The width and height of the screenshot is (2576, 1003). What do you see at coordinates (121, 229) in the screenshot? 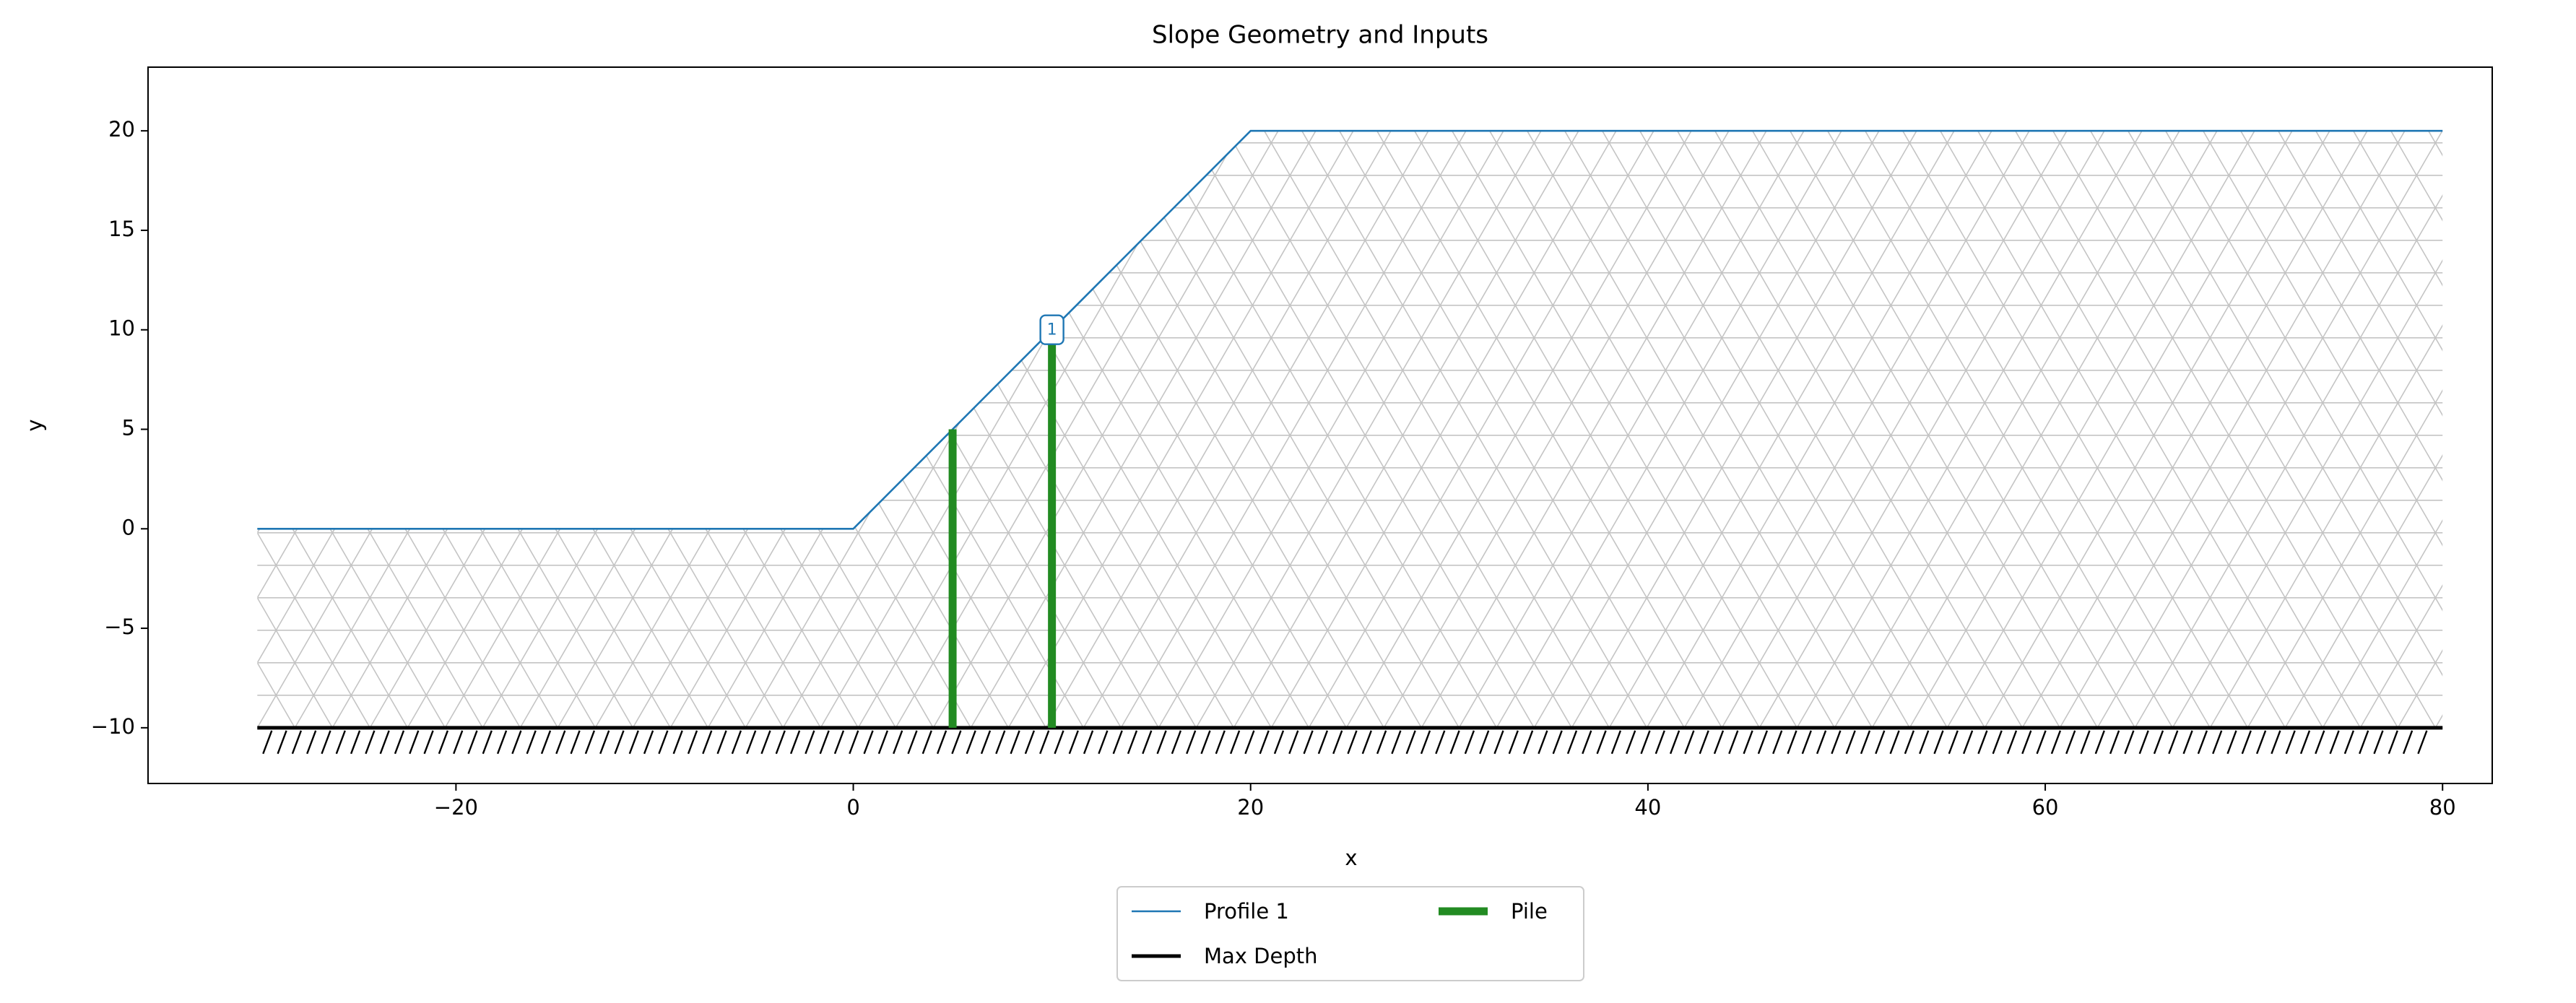
I see `y-tick-label: 15` at bounding box center [121, 229].